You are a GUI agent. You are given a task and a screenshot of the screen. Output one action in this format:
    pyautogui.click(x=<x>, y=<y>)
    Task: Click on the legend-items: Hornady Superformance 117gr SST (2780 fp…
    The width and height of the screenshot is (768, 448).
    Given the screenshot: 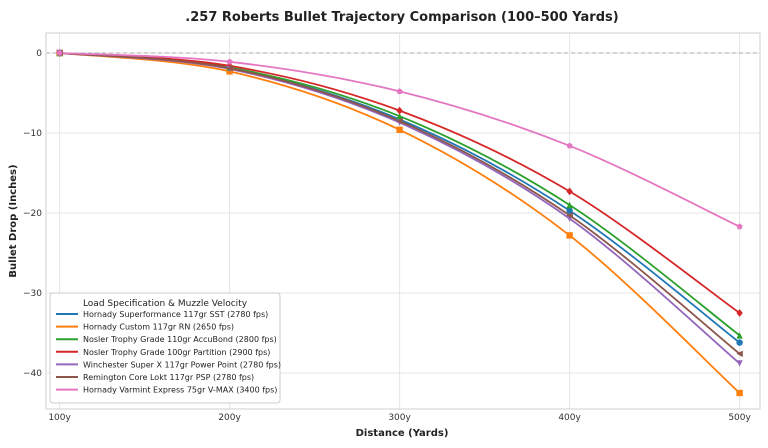 What is the action you would take?
    pyautogui.click(x=168, y=352)
    